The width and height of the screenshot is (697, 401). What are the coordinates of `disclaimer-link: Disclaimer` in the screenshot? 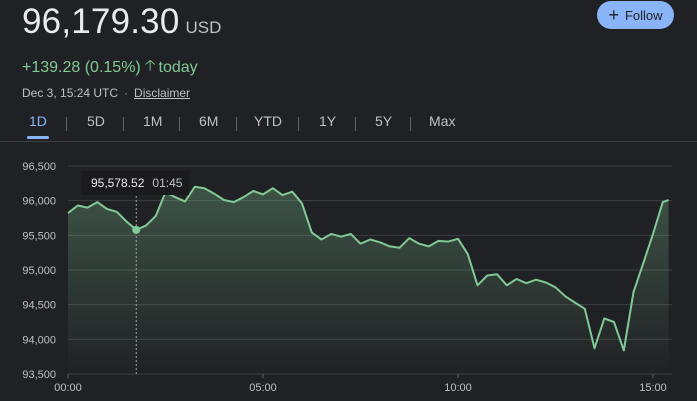 It's located at (162, 93).